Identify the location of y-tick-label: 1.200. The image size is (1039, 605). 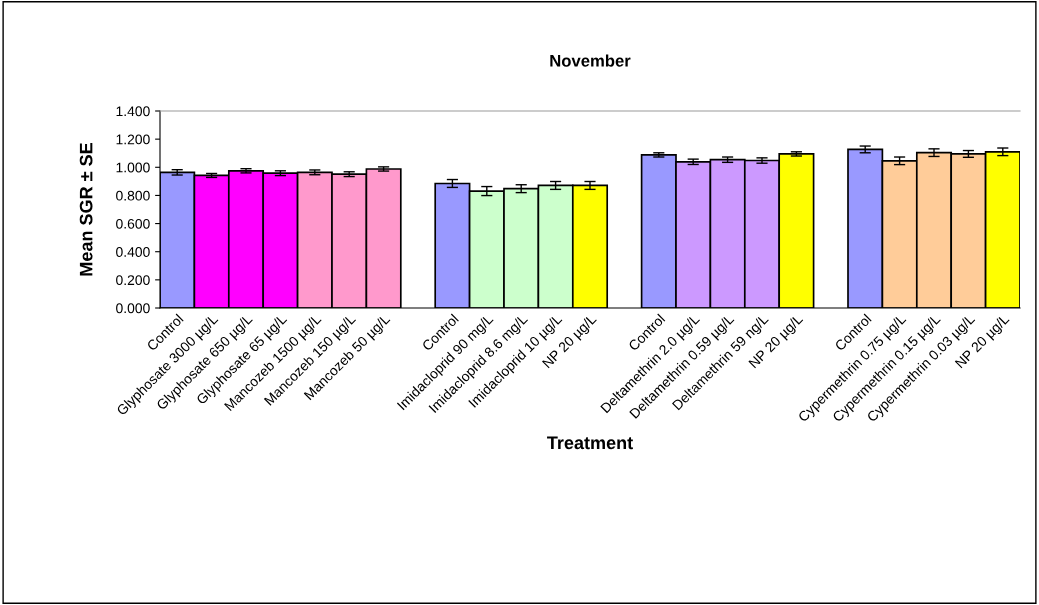
(133, 139).